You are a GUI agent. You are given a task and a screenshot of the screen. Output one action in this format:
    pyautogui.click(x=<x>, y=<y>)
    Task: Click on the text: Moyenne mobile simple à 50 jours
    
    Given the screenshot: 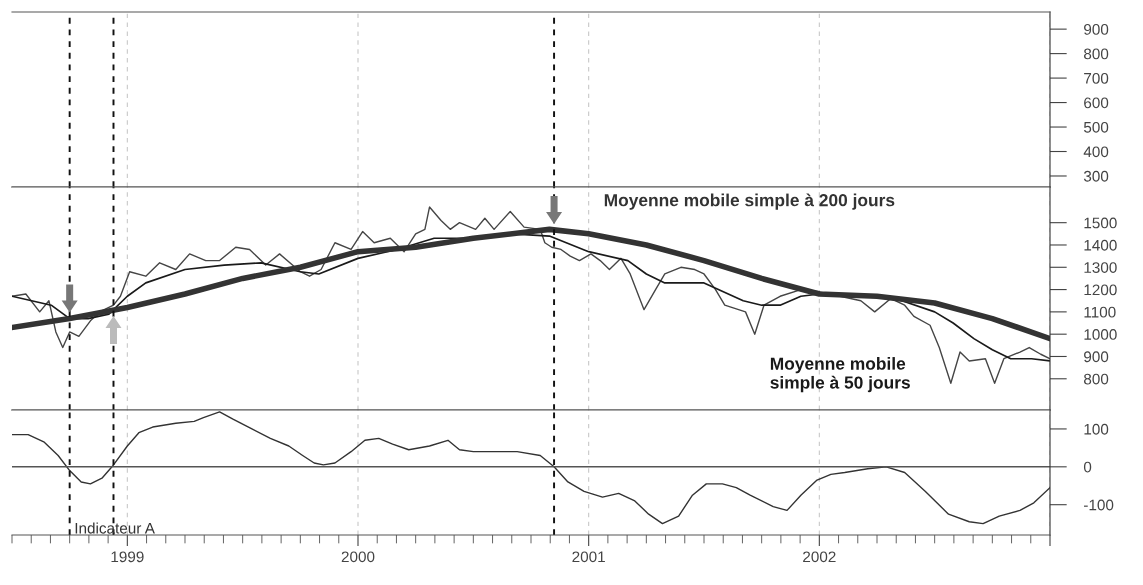 What is the action you would take?
    pyautogui.click(x=840, y=375)
    